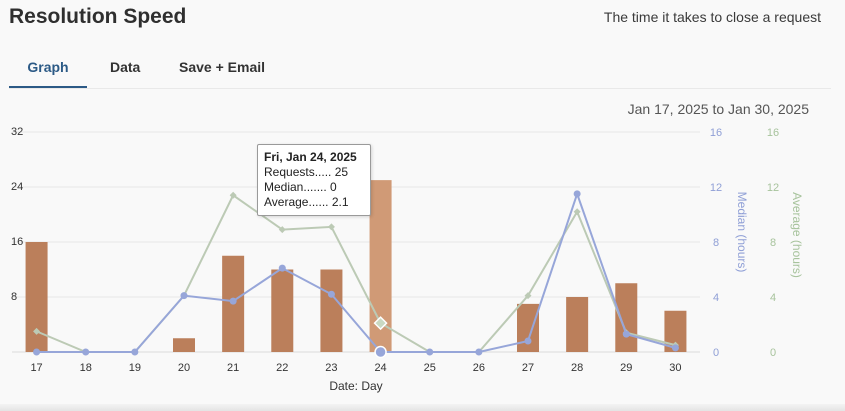 This screenshot has width=845, height=411. What do you see at coordinates (222, 67) in the screenshot?
I see `tab-save-email: Save + Email` at bounding box center [222, 67].